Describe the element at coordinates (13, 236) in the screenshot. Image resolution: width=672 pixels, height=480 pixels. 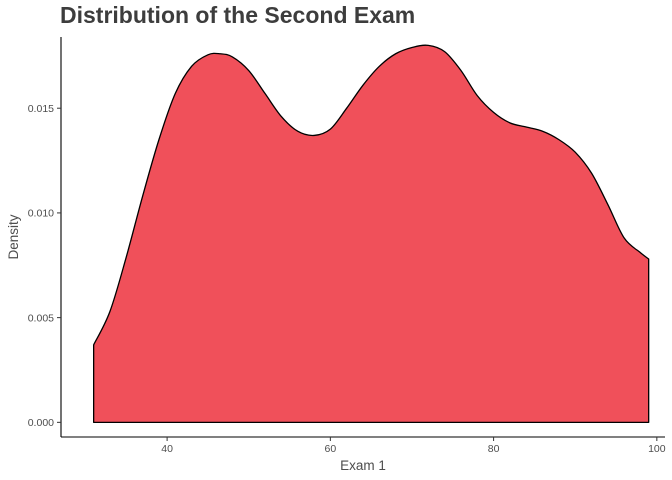
I see `y-axis-title: Density` at that location.